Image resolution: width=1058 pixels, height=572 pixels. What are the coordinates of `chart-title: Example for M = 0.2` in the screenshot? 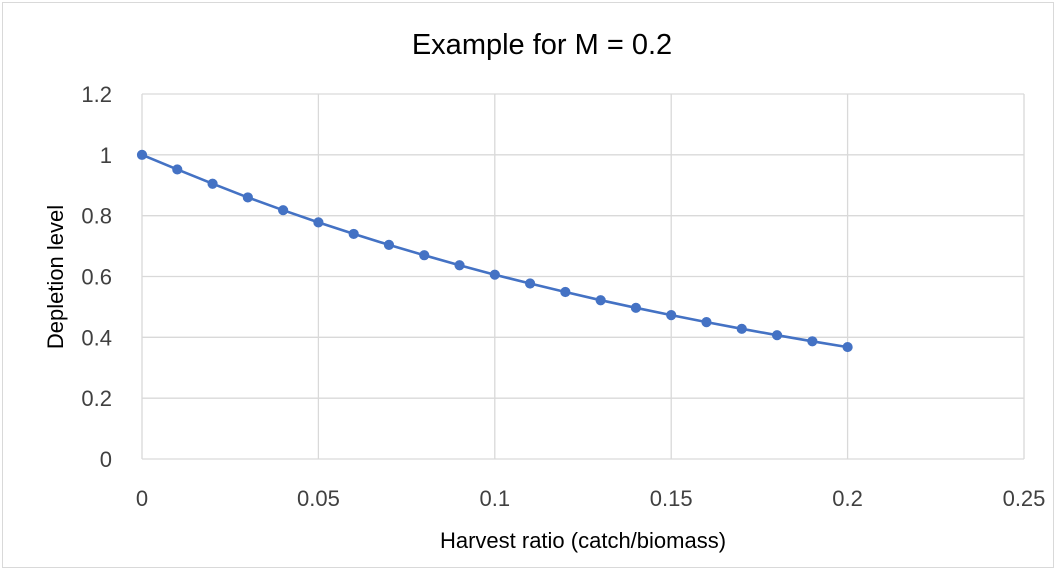 It's located at (542, 45).